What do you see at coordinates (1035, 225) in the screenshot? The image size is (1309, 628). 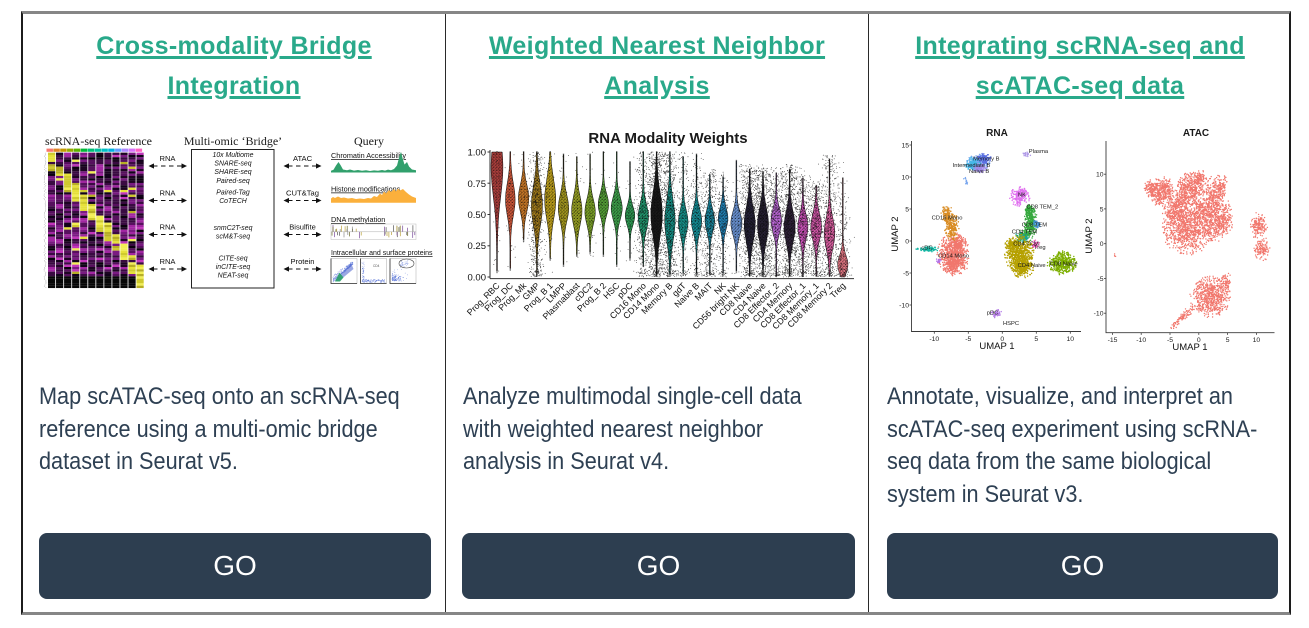 I see `svg-text: CD8 TEM` at bounding box center [1035, 225].